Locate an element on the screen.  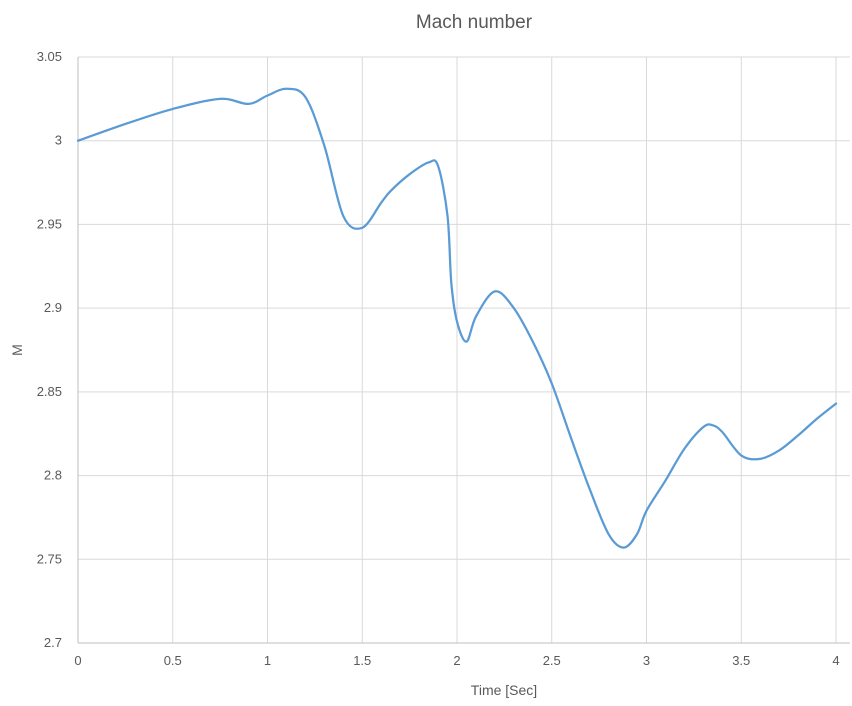
x-tick-label: 2.5 is located at coordinates (552, 660).